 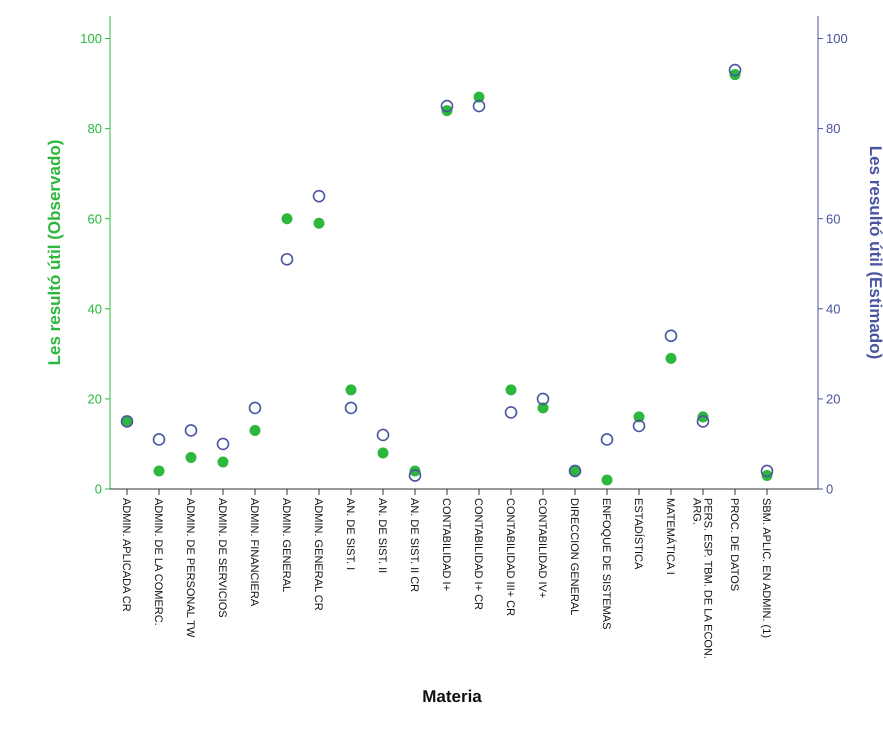 I want to click on x-tick-label: CONTABILIDAD IV+, so click(x=542, y=548).